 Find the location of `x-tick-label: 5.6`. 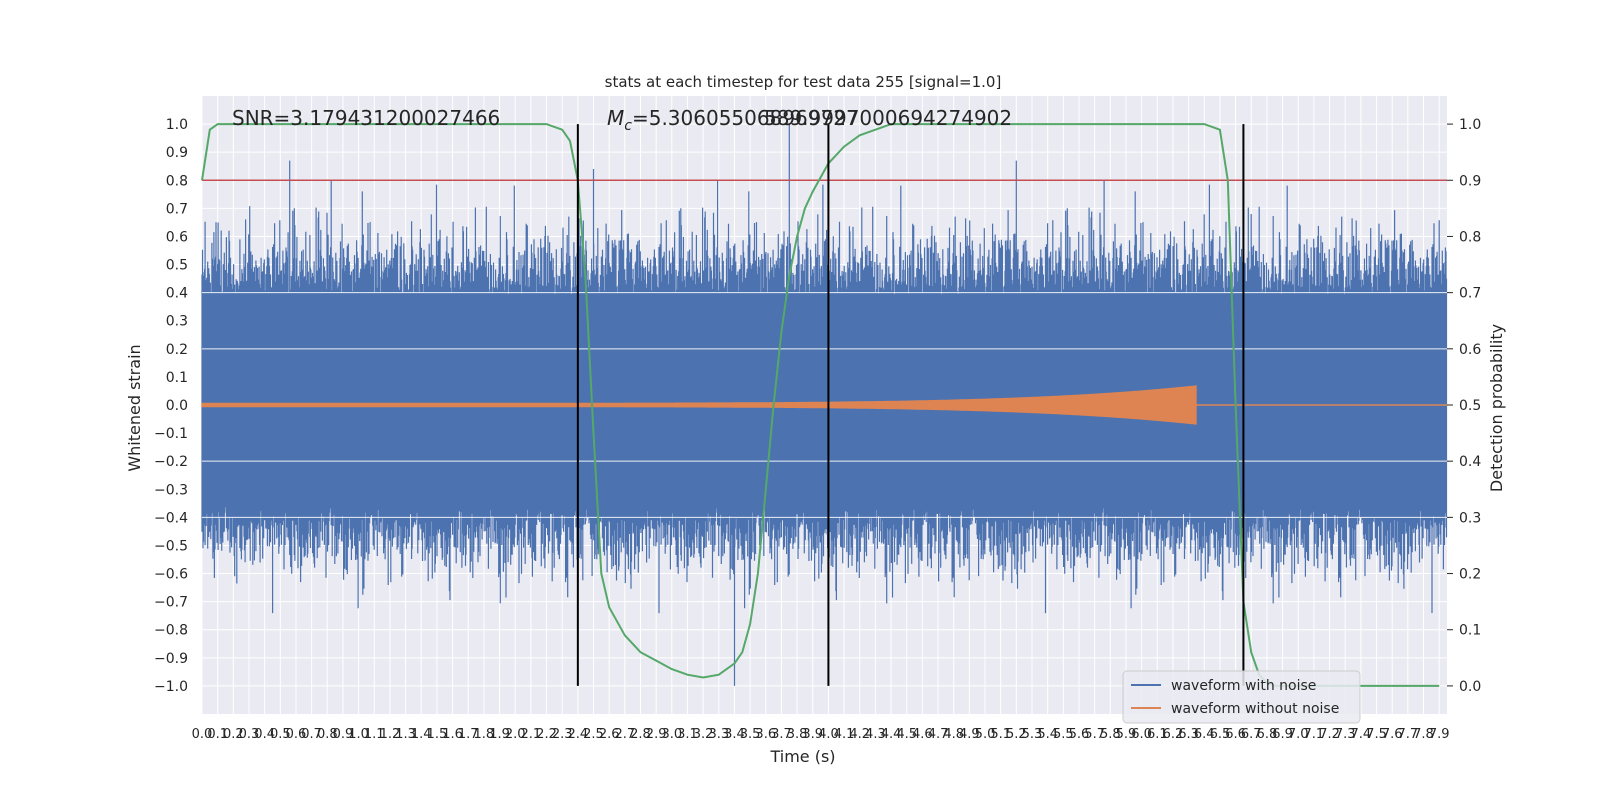

x-tick-label: 5.6 is located at coordinates (1079, 734).